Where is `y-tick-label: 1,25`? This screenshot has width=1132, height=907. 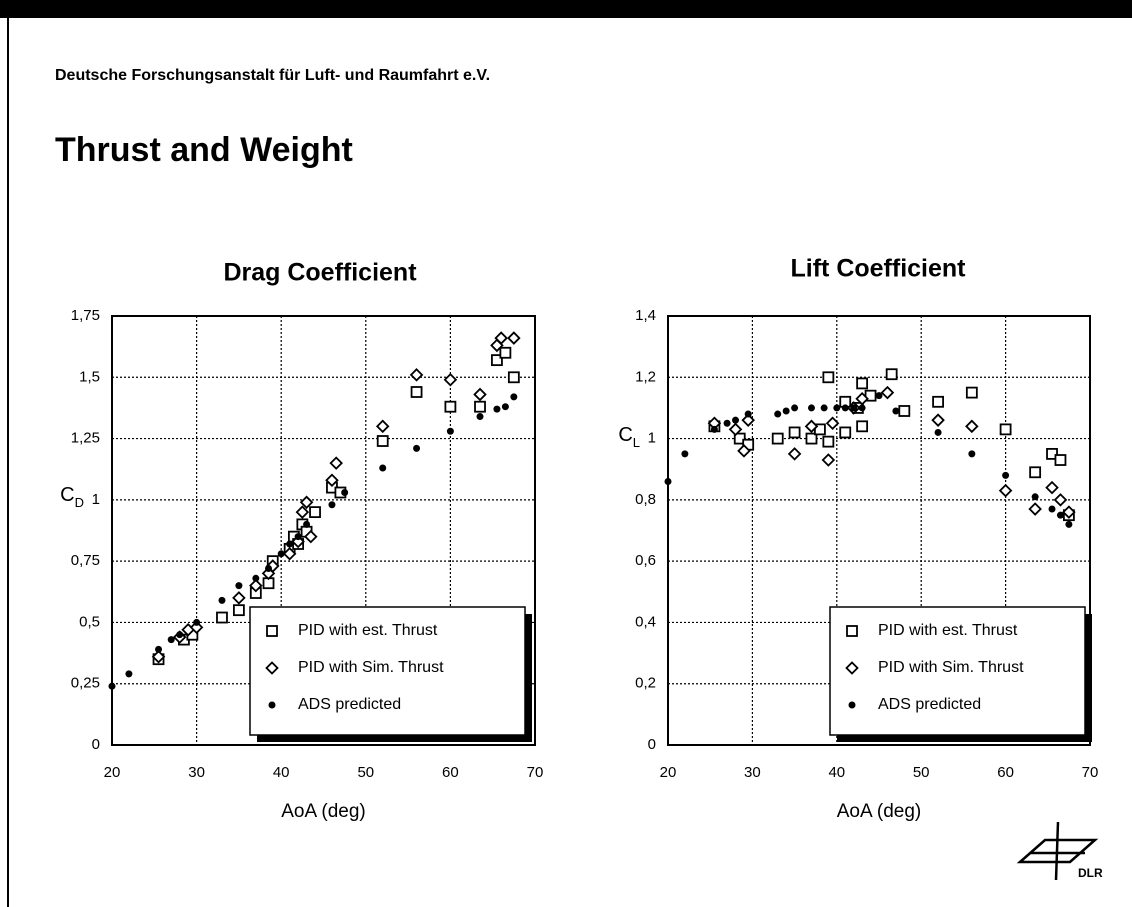
y-tick-label: 1,25 is located at coordinates (85, 438).